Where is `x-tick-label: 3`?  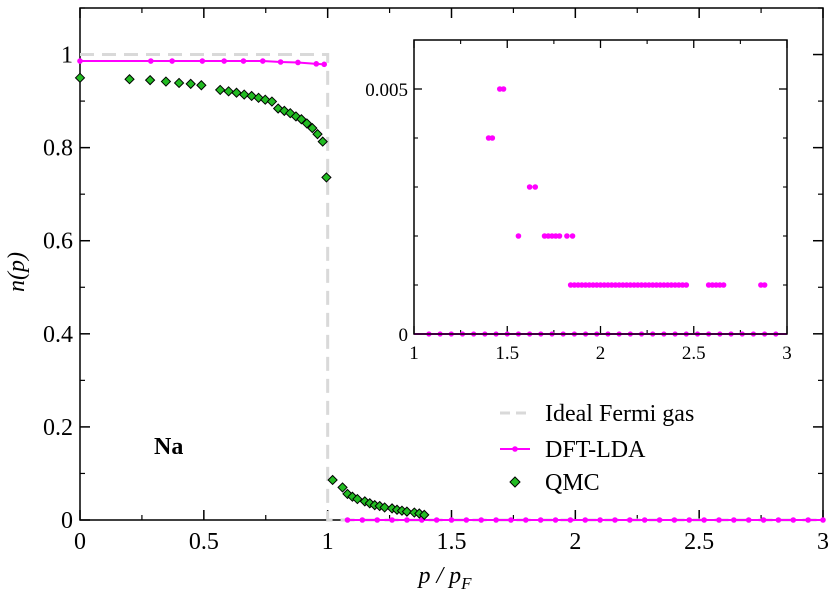 x-tick-label: 3 is located at coordinates (823, 542).